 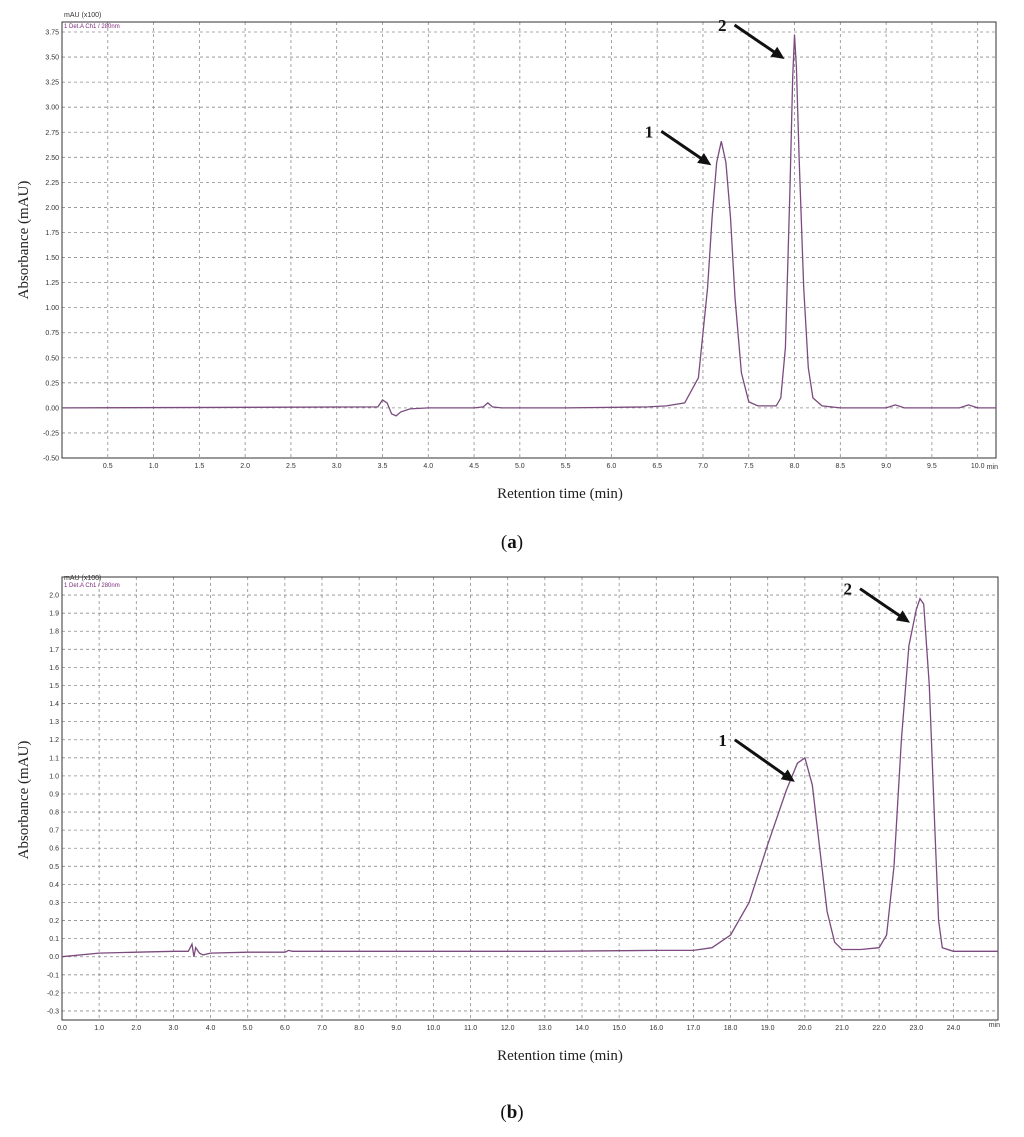 I want to click on x-tick-label: 10.0, so click(x=434, y=1028).